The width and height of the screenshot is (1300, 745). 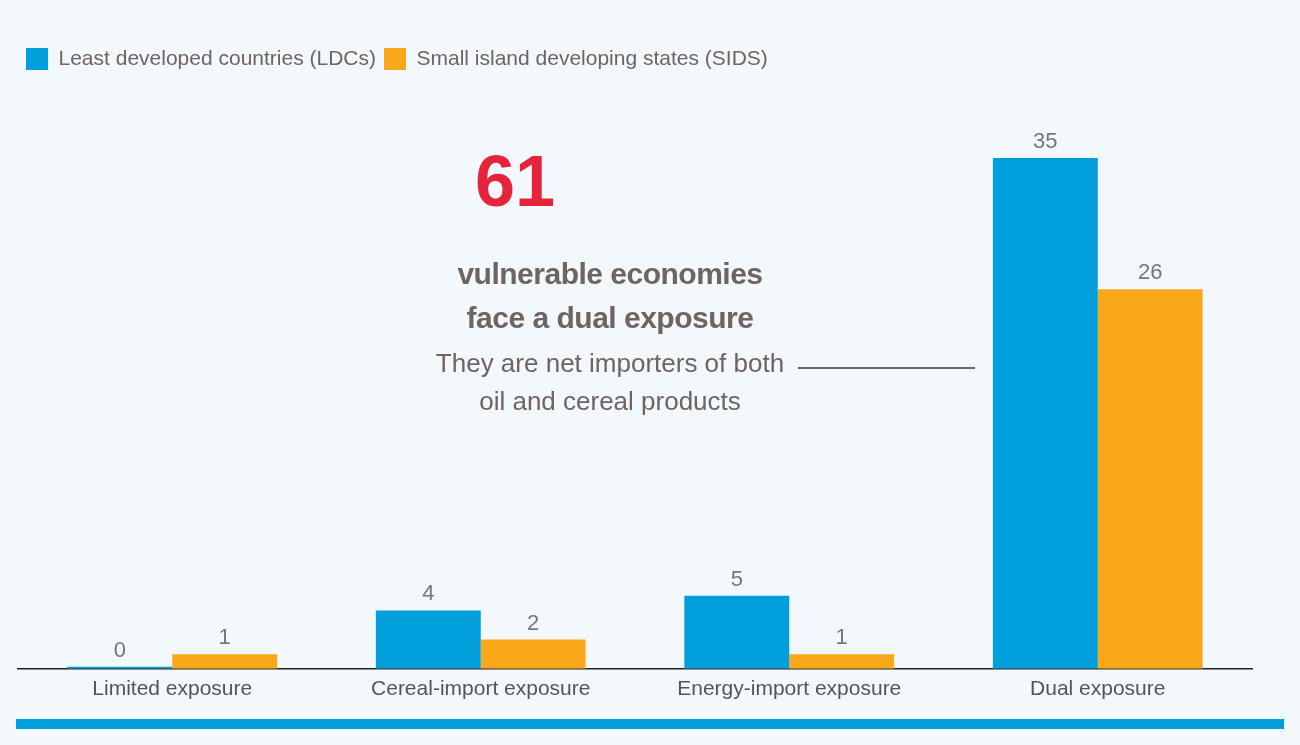 What do you see at coordinates (481, 688) in the screenshot?
I see `x-tick-label: Cereal-import exposure` at bounding box center [481, 688].